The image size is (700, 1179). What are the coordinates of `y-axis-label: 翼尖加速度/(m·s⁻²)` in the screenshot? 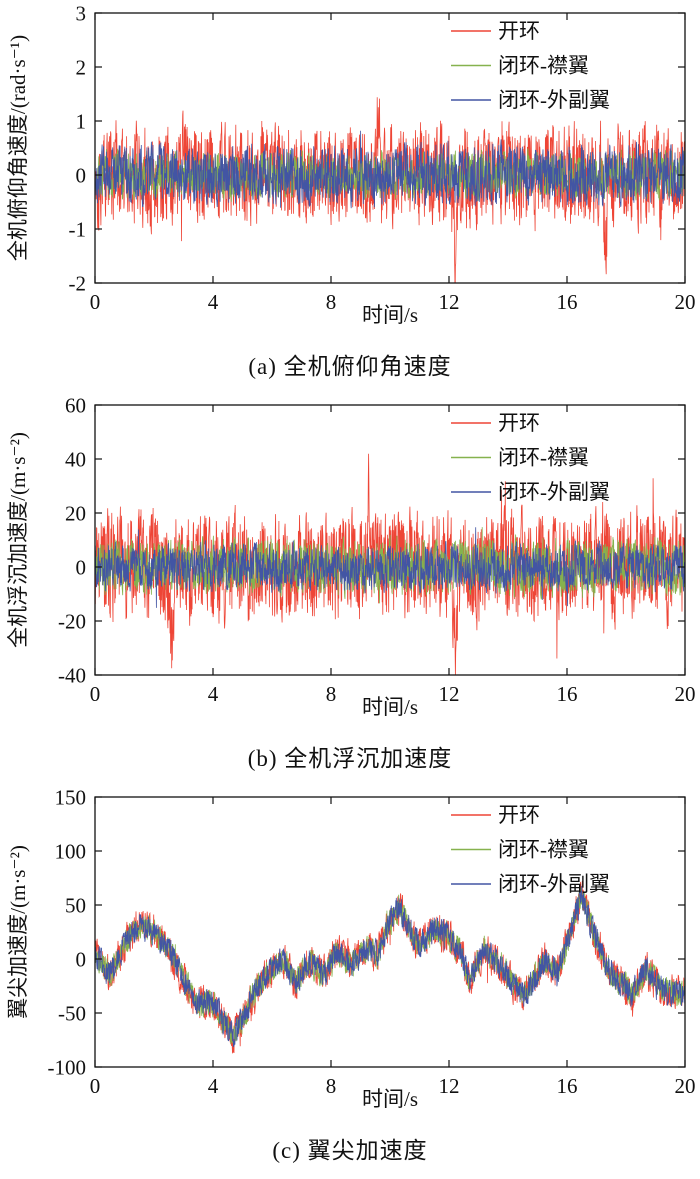 It's located at (18, 932).